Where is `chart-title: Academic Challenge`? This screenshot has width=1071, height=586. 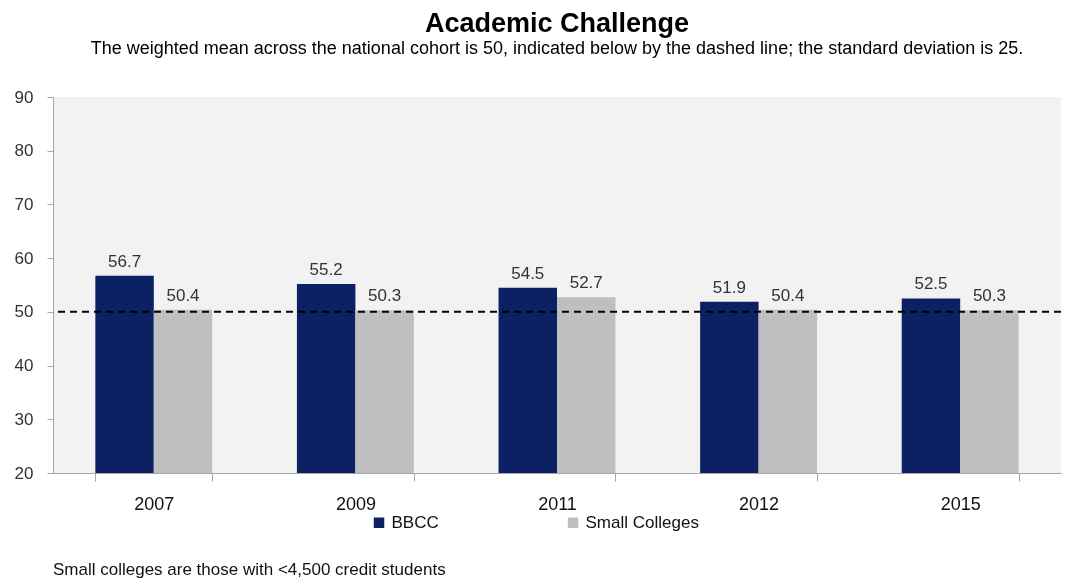
chart-title: Academic Challenge is located at coordinates (557, 23).